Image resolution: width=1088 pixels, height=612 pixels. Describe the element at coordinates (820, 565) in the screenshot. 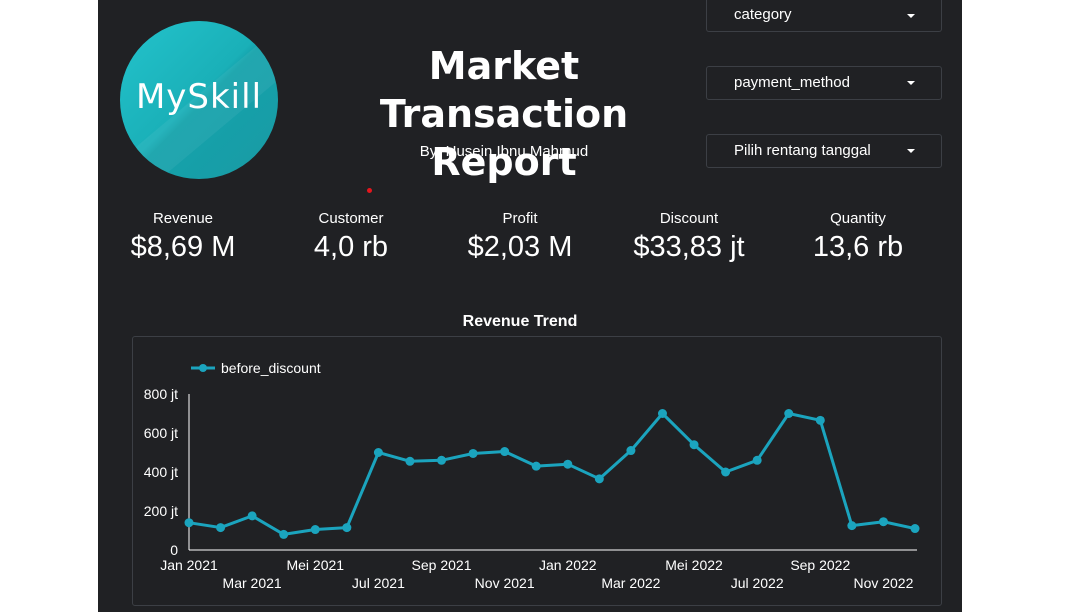

I see `x-tick-label: Sep 2022` at that location.